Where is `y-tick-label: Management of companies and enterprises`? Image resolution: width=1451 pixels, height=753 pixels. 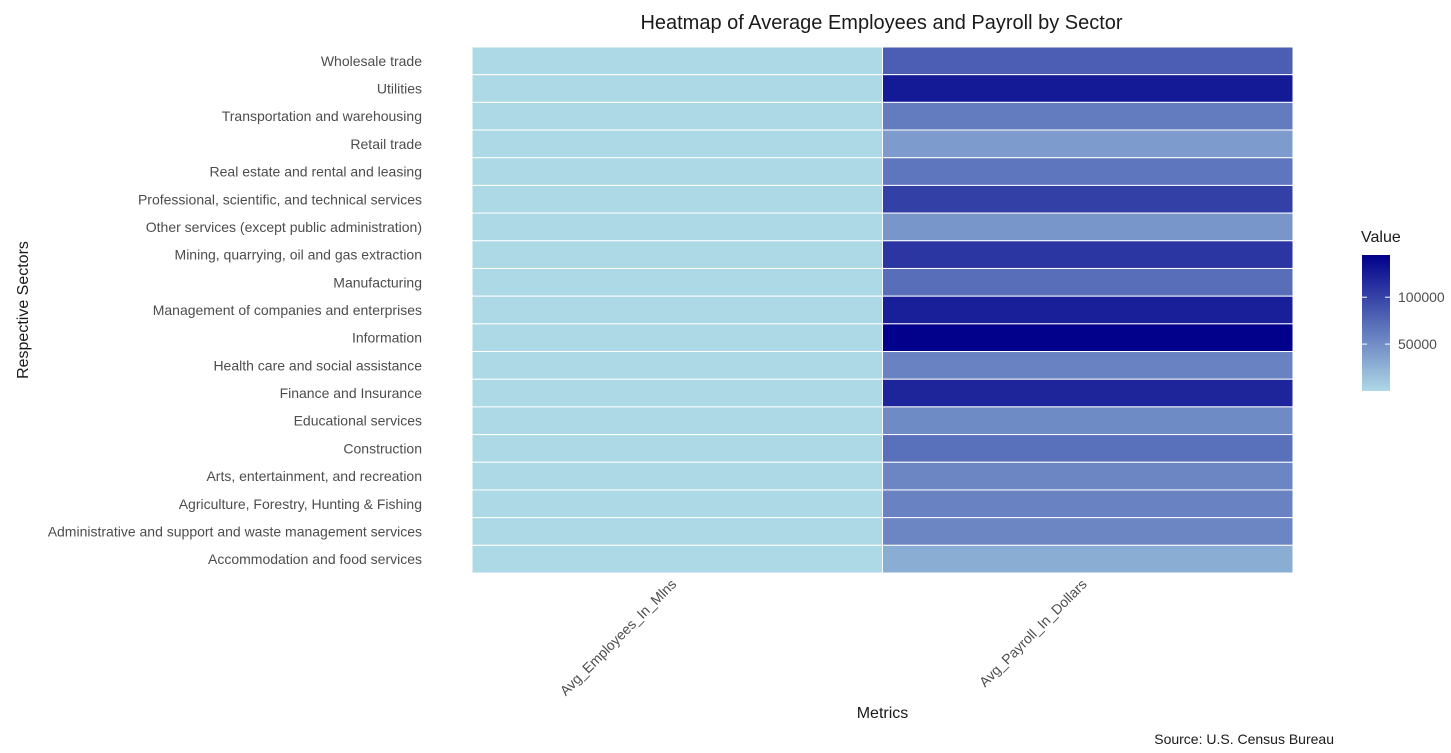 y-tick-label: Management of companies and enterprises is located at coordinates (287, 310).